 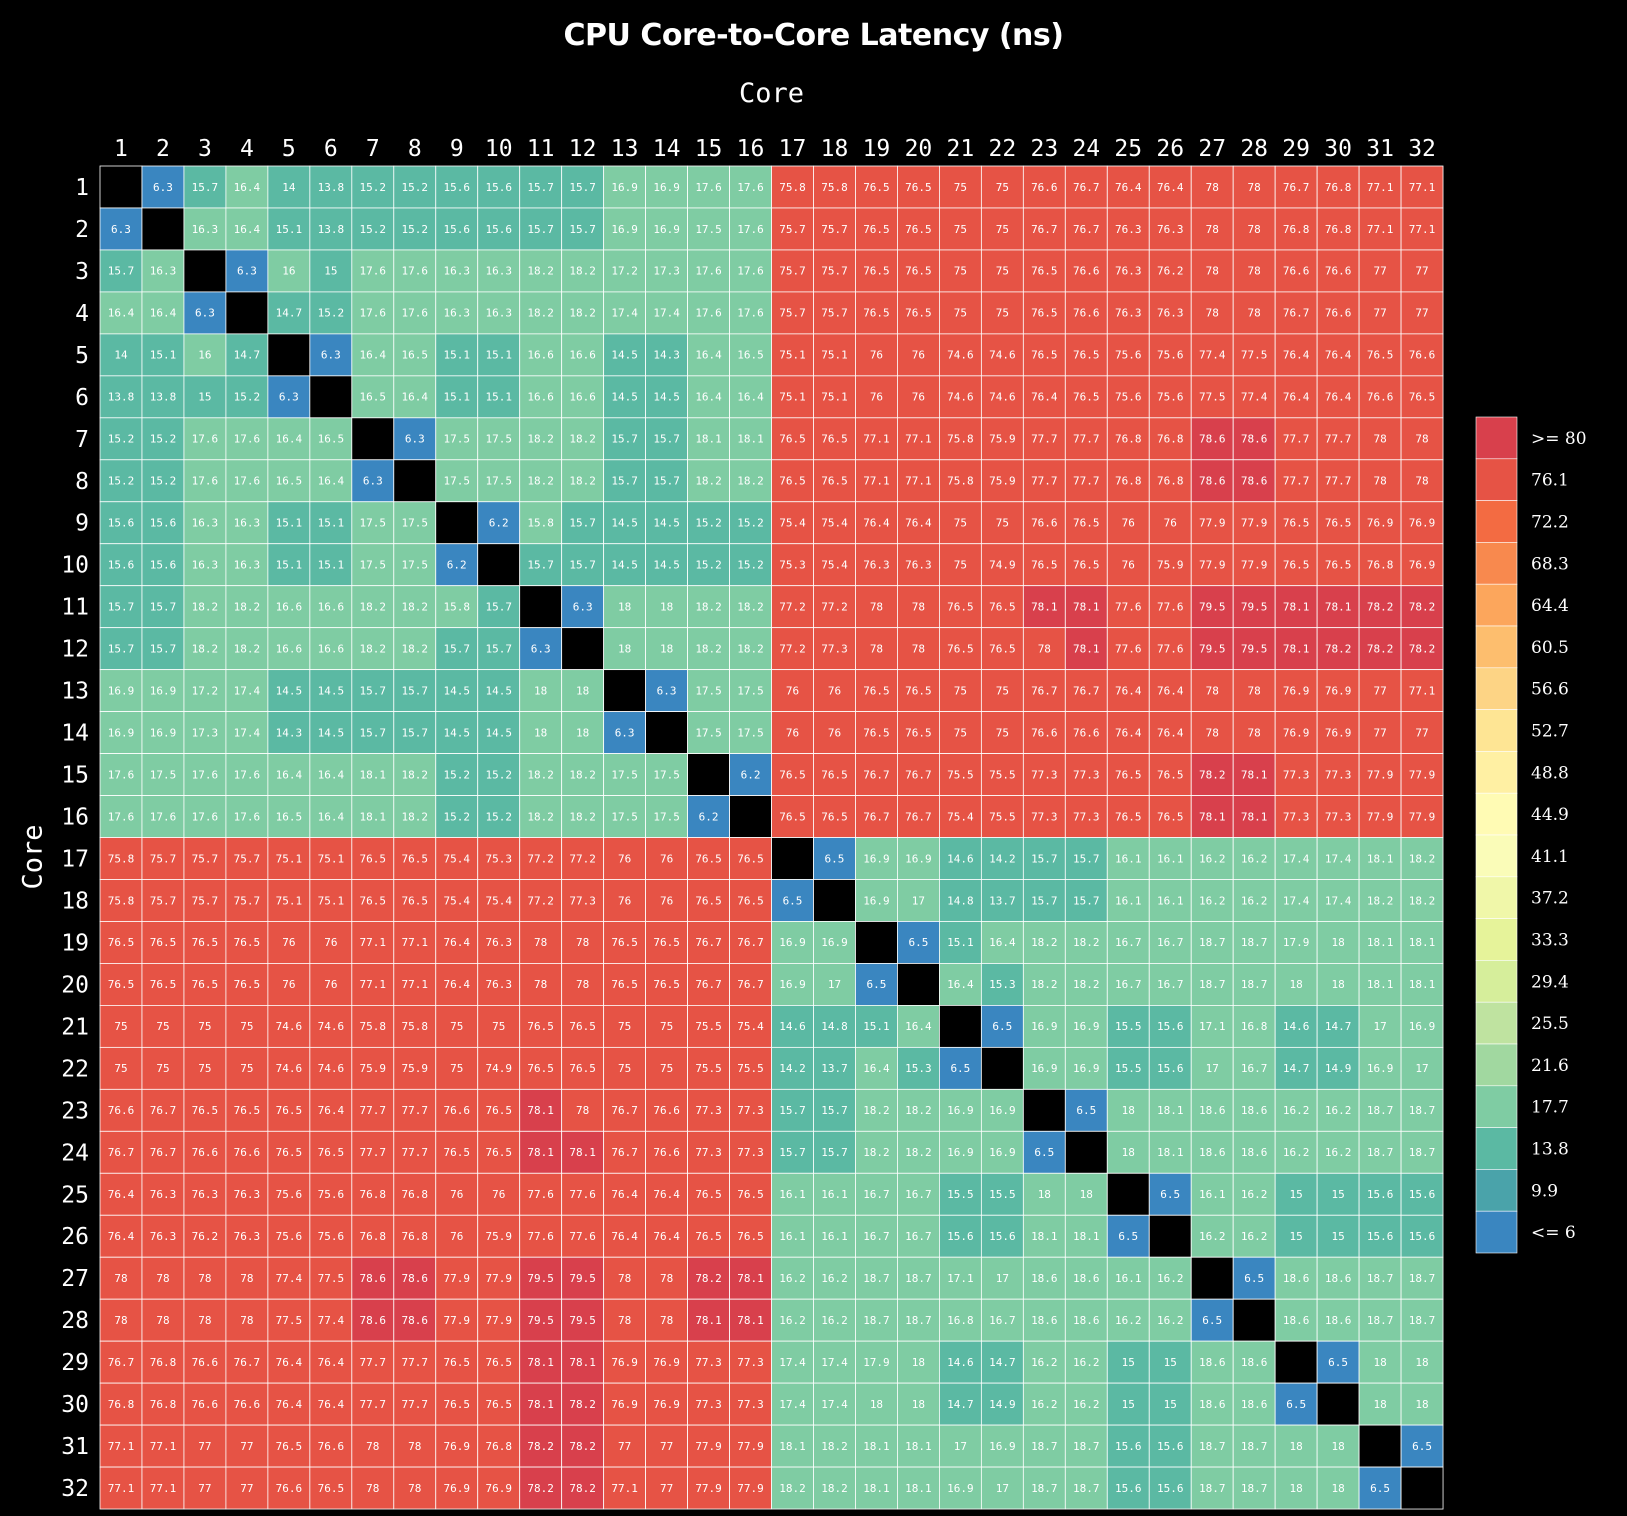 I want to click on cell-value-label: 15.2, so click(x=163, y=439).